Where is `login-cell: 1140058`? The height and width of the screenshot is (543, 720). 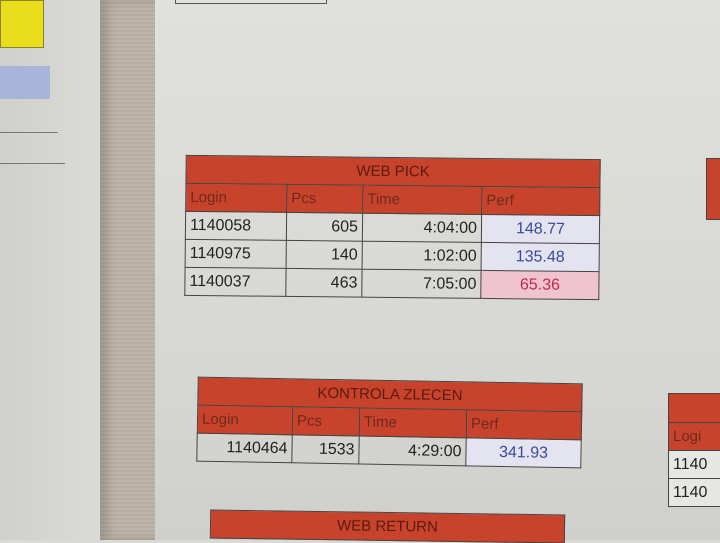 login-cell: 1140058 is located at coordinates (235, 225).